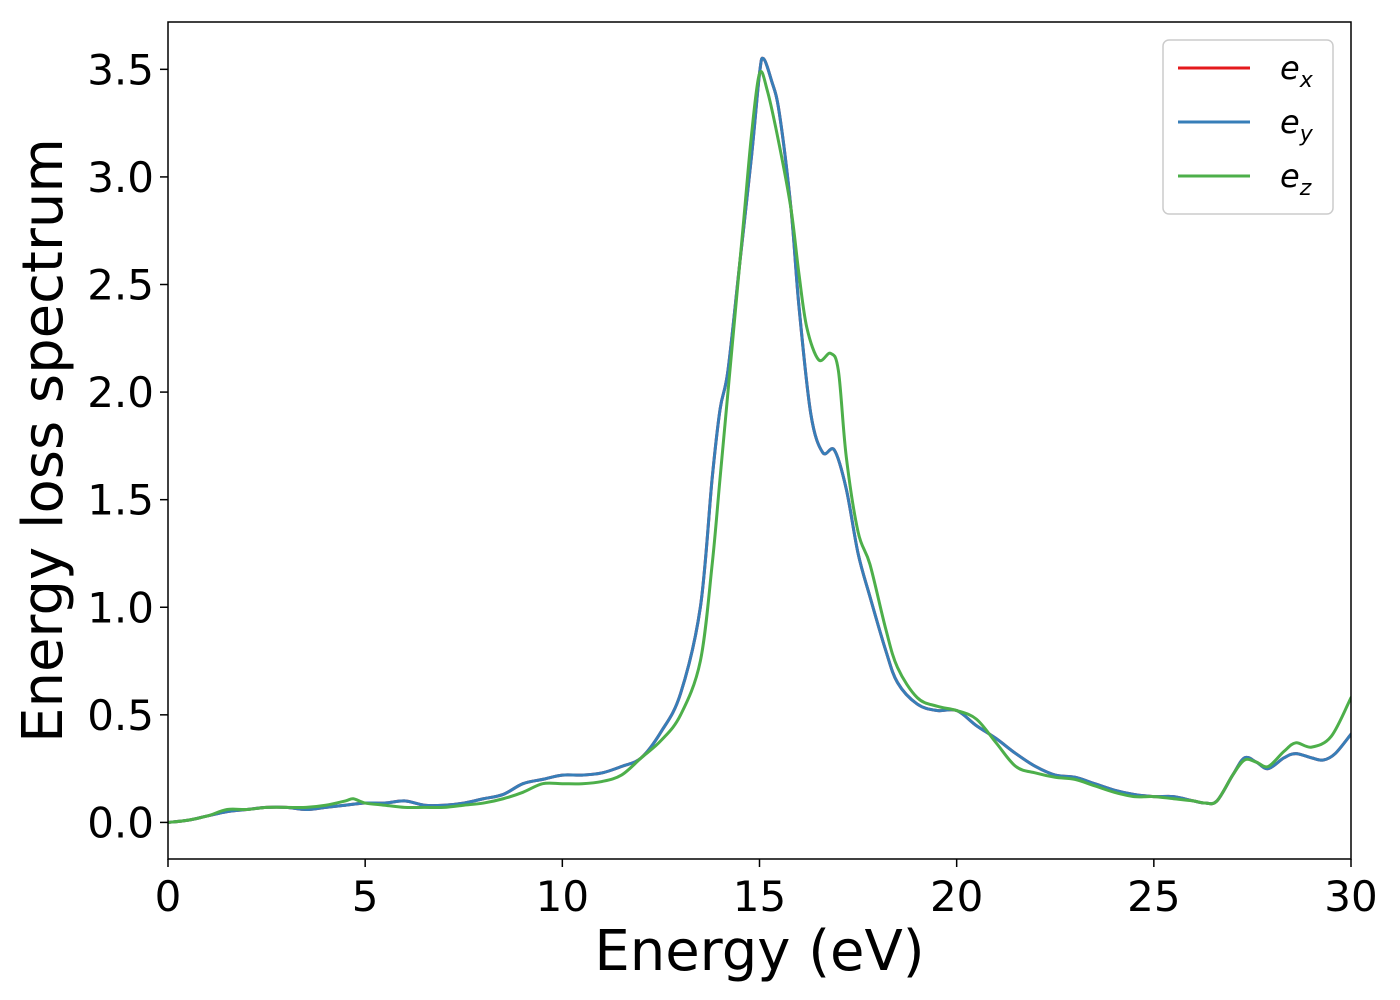 The height and width of the screenshot is (1000, 1400). I want to click on y-tick-label: 2.0, so click(120, 392).